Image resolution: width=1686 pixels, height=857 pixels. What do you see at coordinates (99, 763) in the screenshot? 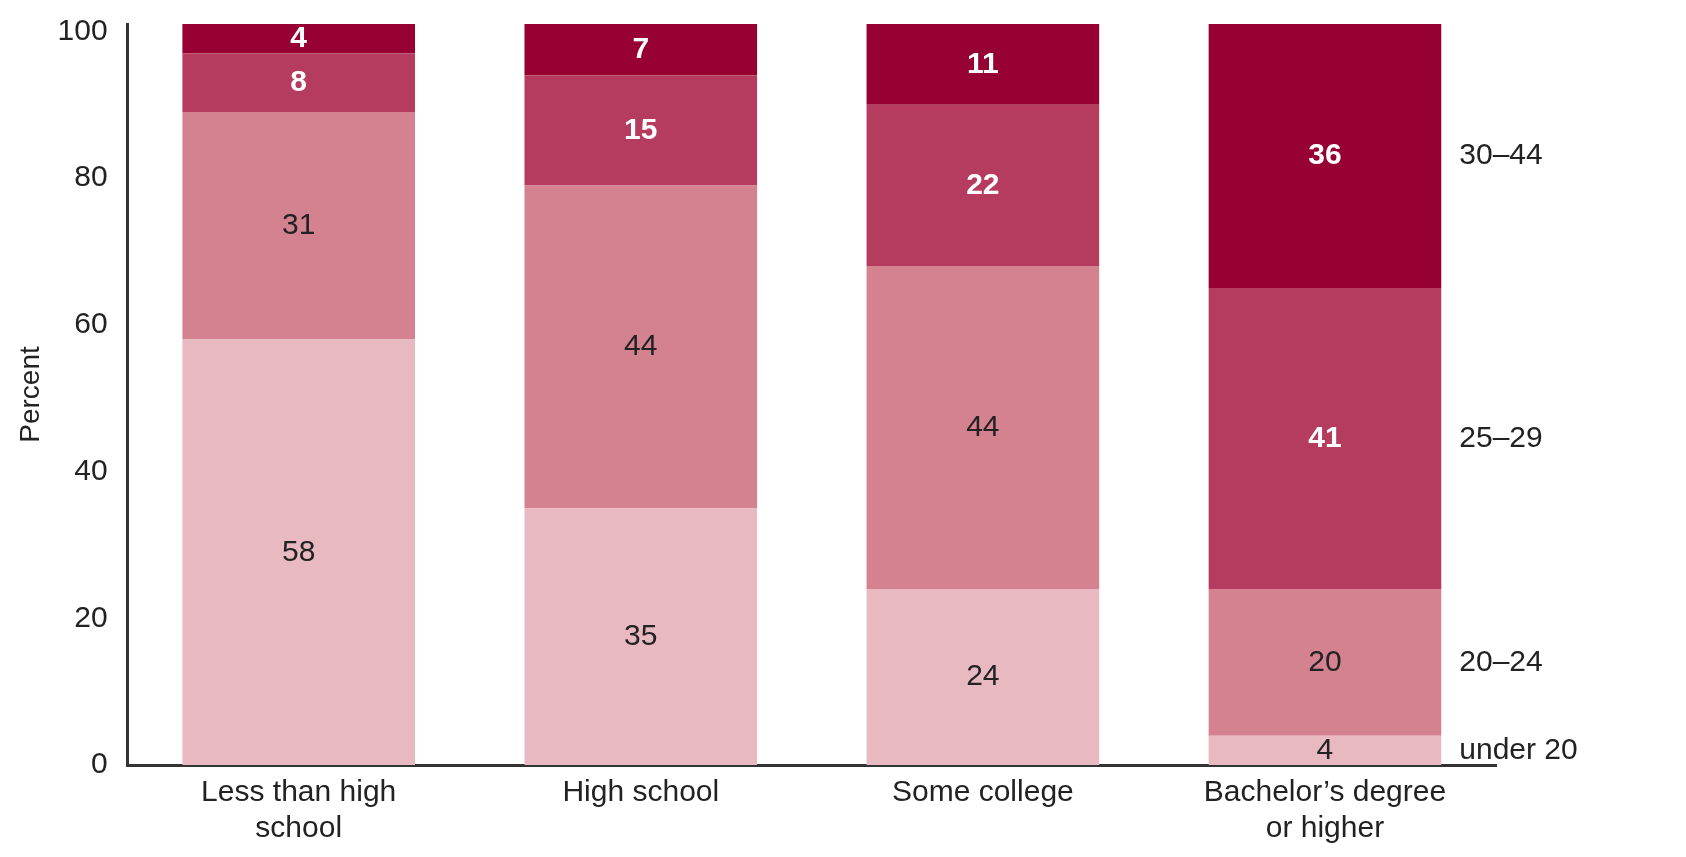
I see `y-tick-label: 0` at bounding box center [99, 763].